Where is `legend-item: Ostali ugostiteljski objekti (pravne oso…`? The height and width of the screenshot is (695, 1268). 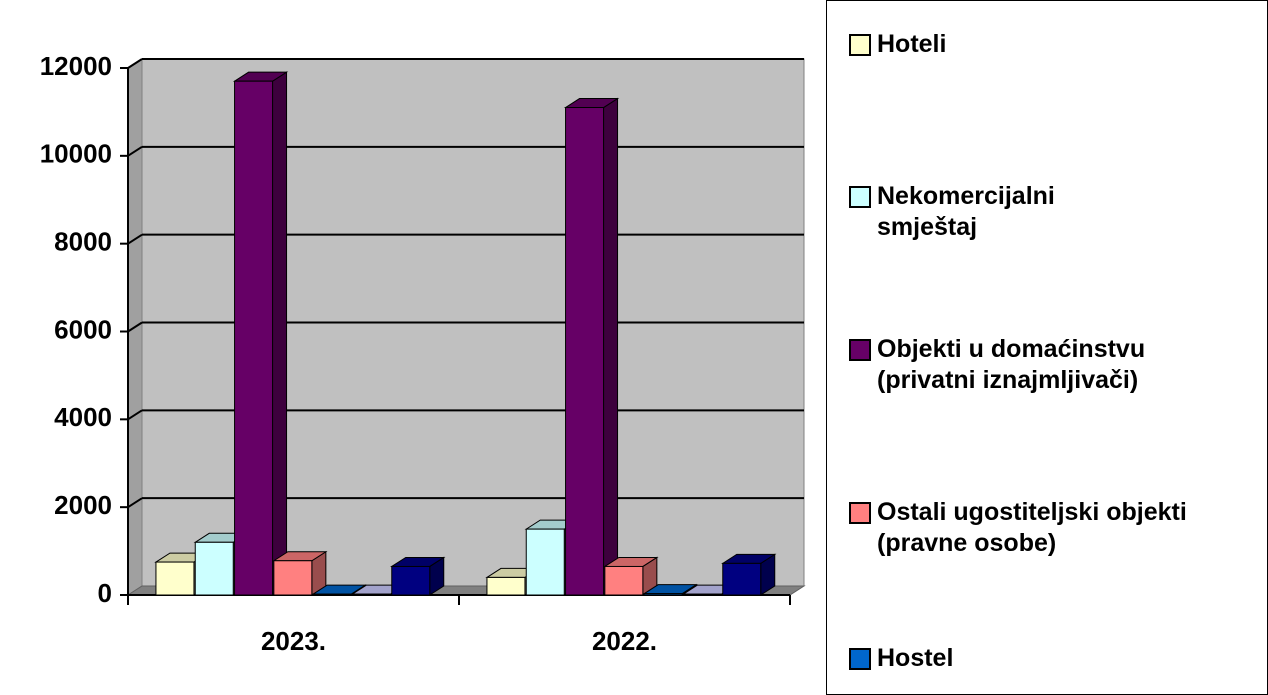
legend-item: Ostali ugostiteljski objekti (pravne oso… is located at coordinates (1028, 528).